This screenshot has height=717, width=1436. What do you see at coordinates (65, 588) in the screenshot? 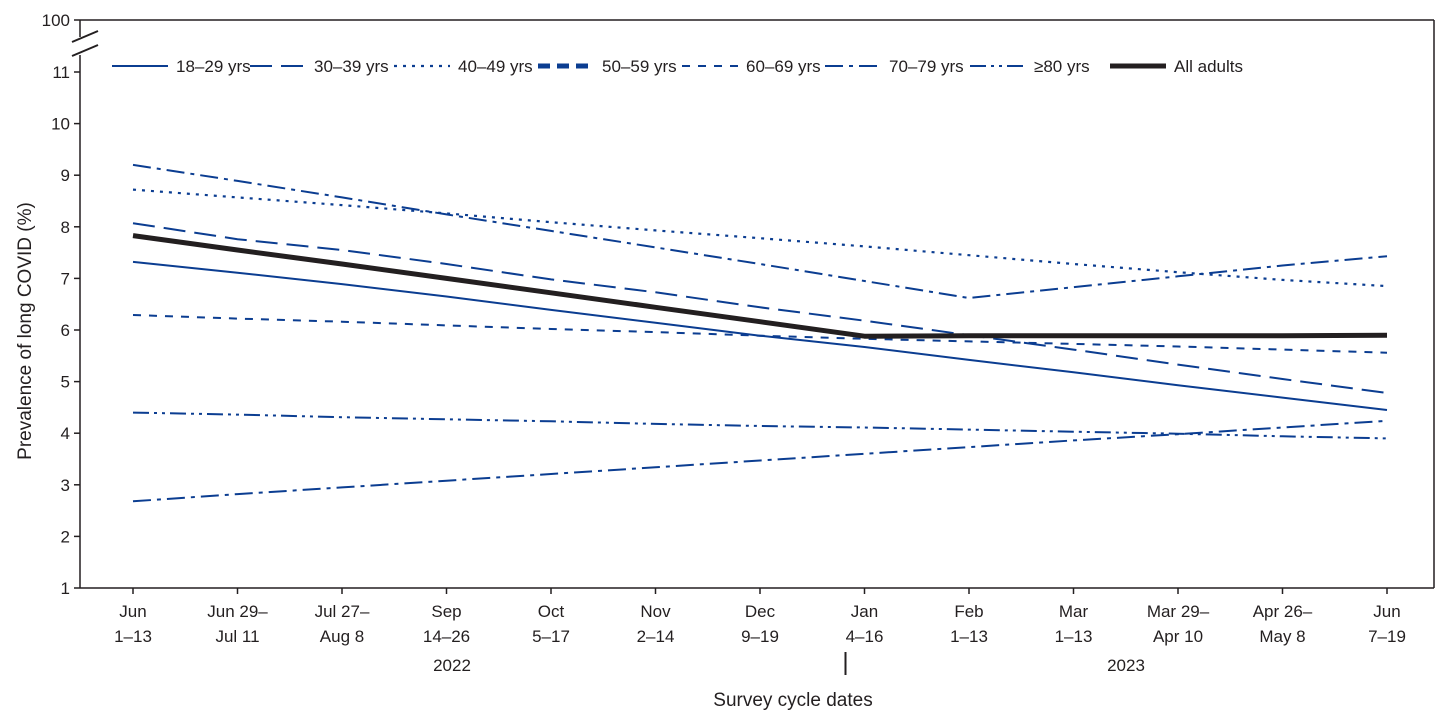
I see `y-tick-label: 1` at bounding box center [65, 588].